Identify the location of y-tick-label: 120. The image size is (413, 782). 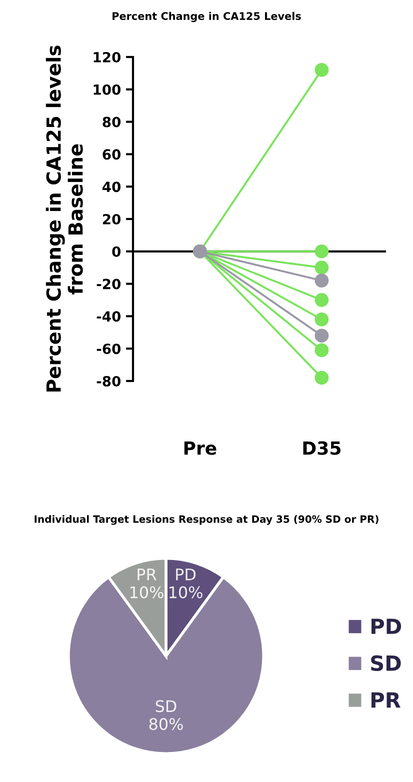
(107, 57).